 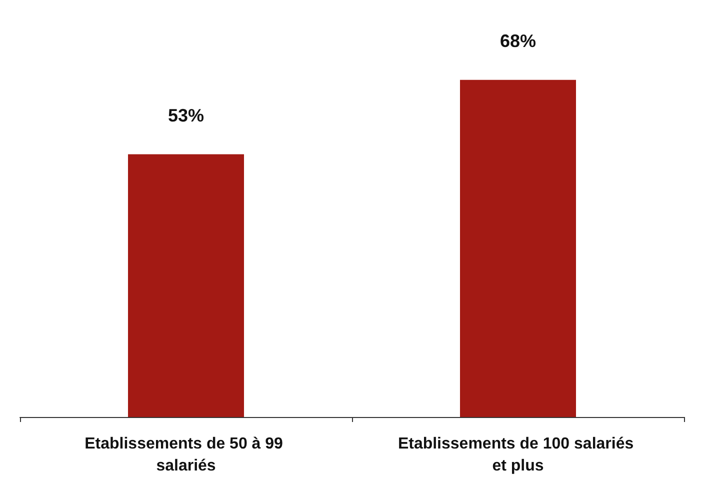 I want to click on data-label: 53%, so click(x=186, y=115).